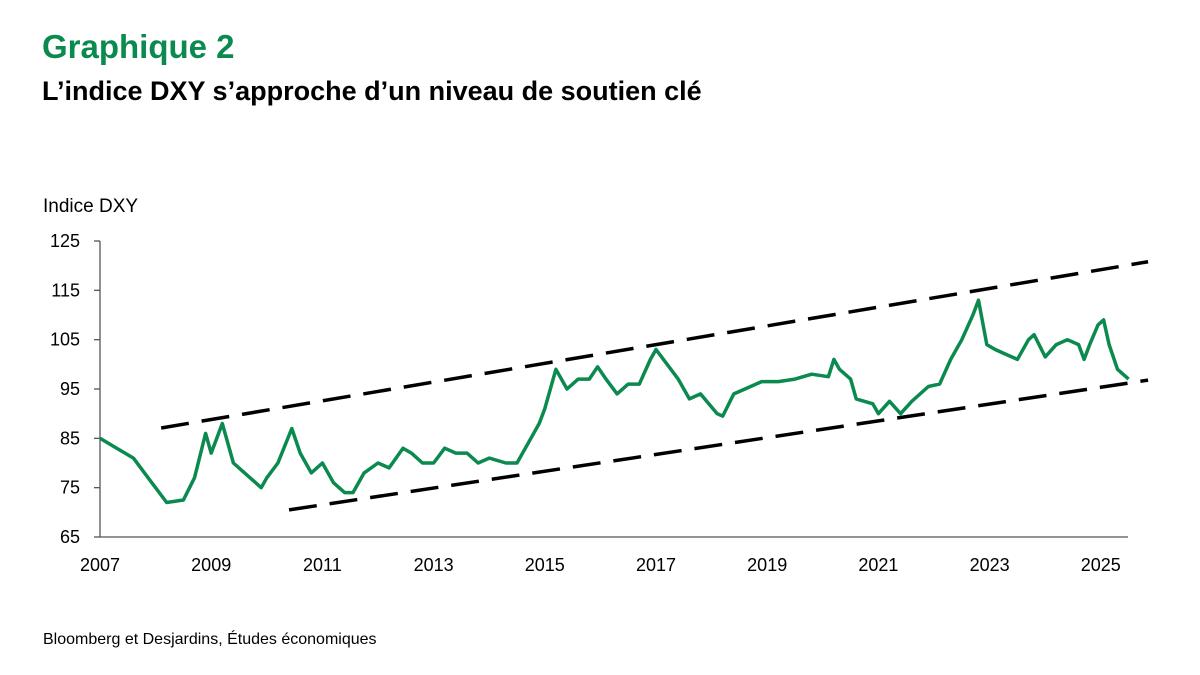 The image size is (1200, 675). What do you see at coordinates (1101, 565) in the screenshot?
I see `x-tick-label: 2025` at bounding box center [1101, 565].